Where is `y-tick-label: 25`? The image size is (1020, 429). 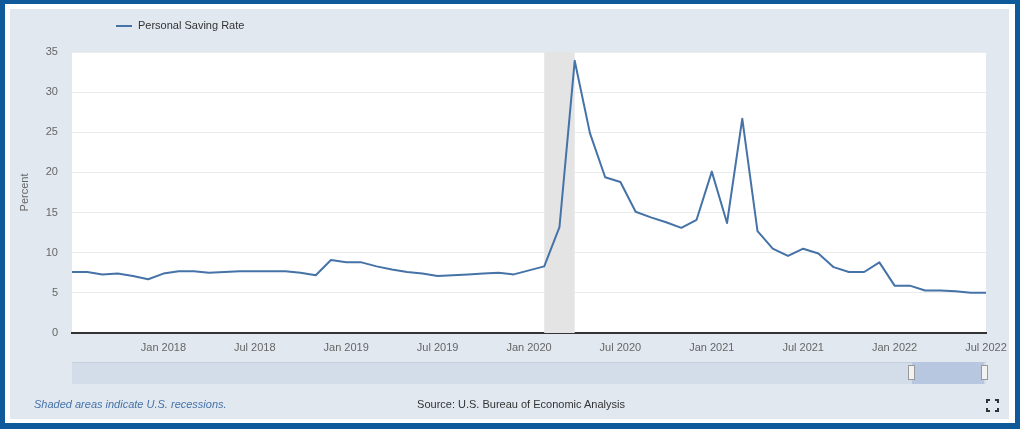
y-tick-label: 25 is located at coordinates (51, 131).